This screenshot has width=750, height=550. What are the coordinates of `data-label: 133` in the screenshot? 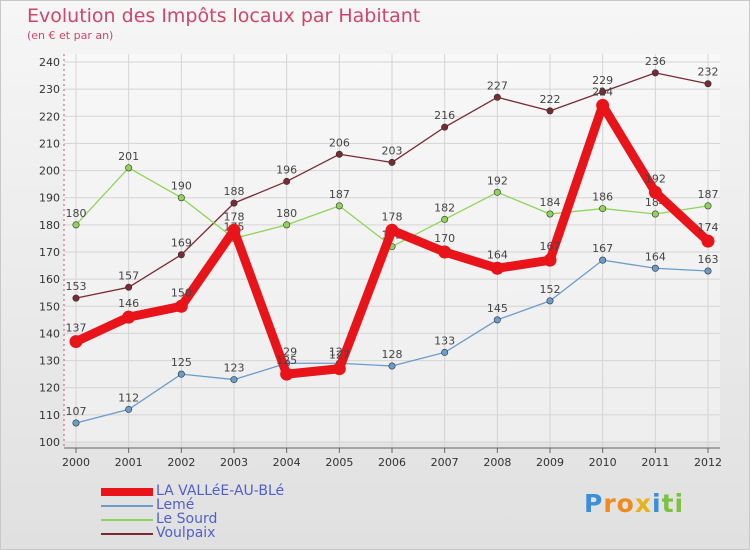 It's located at (444, 340).